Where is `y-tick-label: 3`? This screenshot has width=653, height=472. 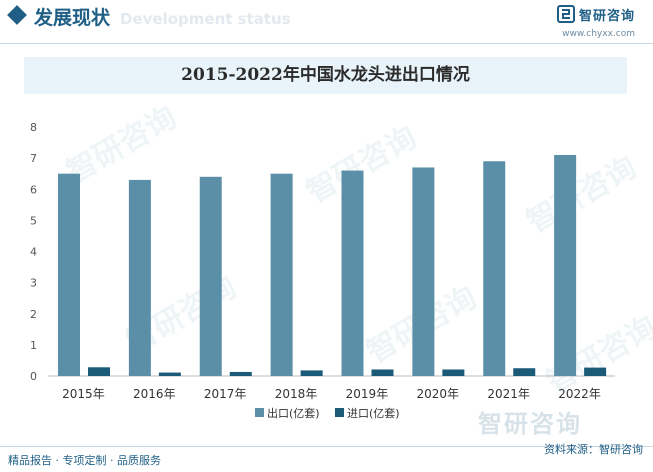
y-tick-label: 3 is located at coordinates (33, 283).